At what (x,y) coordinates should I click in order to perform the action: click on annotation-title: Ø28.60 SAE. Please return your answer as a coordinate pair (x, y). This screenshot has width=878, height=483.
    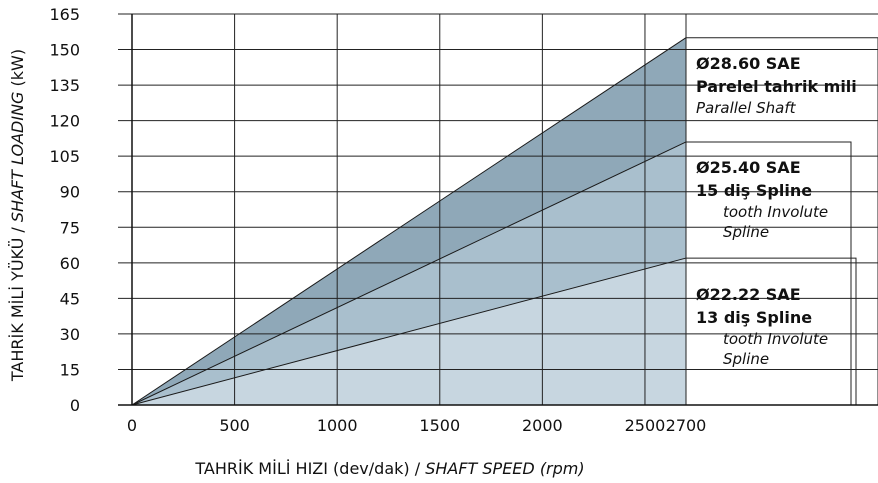
    Looking at the image, I should click on (748, 63).